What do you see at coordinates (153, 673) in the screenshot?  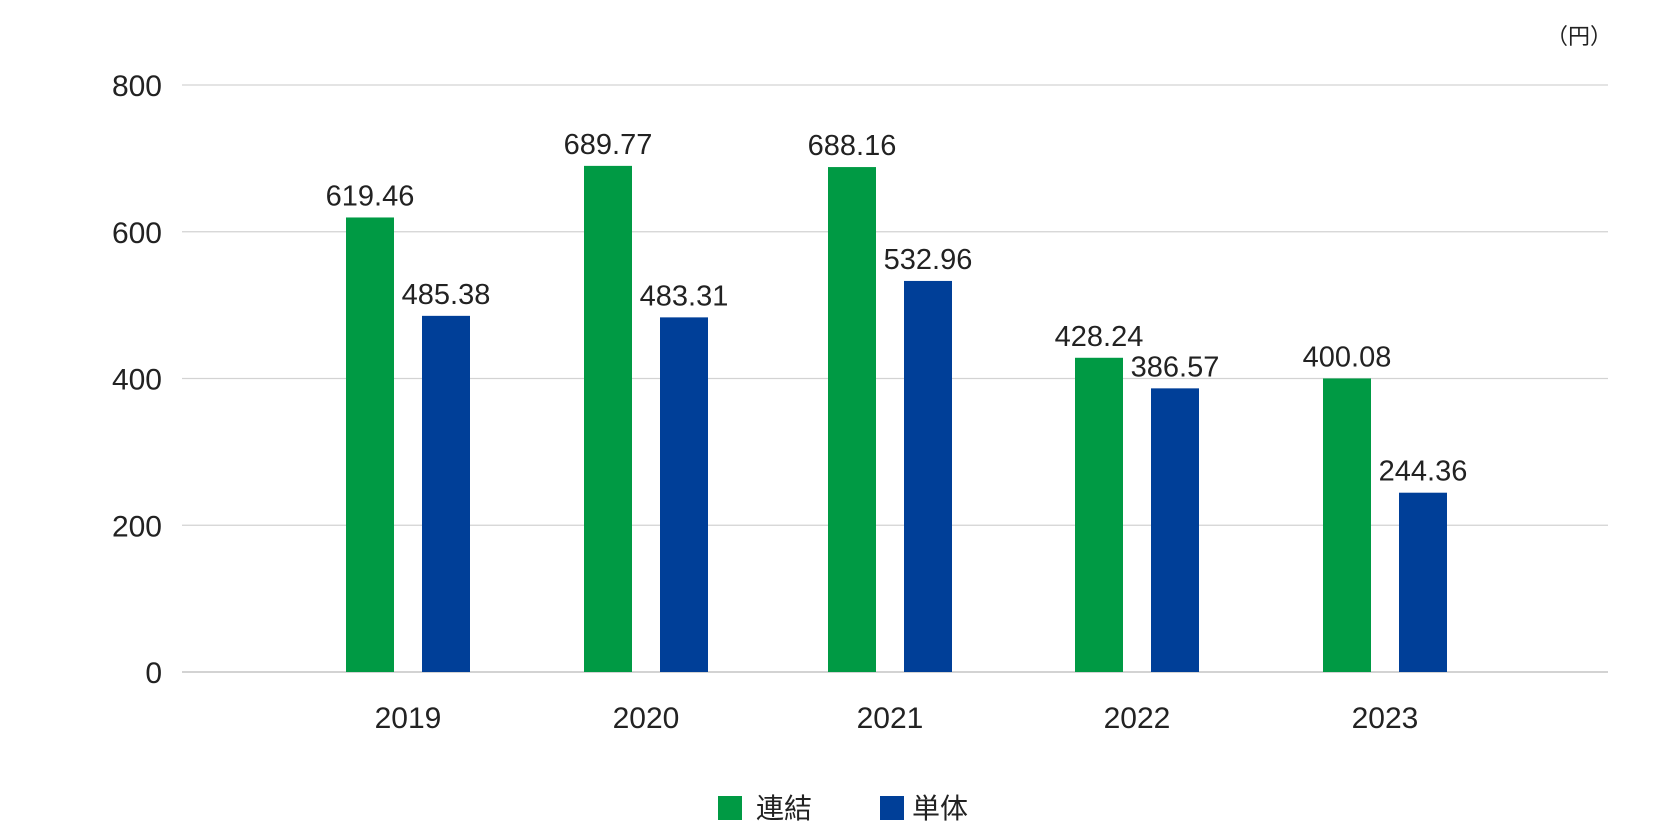 I see `y-tick-label: 0` at bounding box center [153, 673].